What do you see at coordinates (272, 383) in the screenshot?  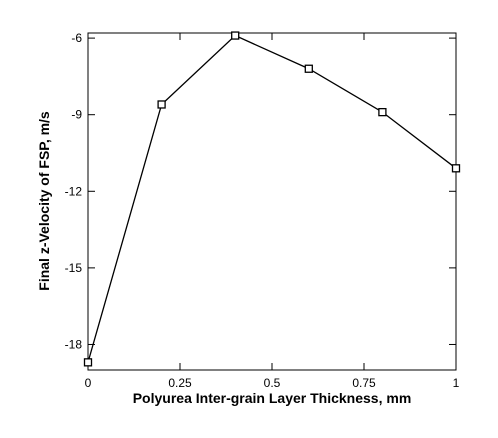 I see `x-tick-label: 0.5` at bounding box center [272, 383].